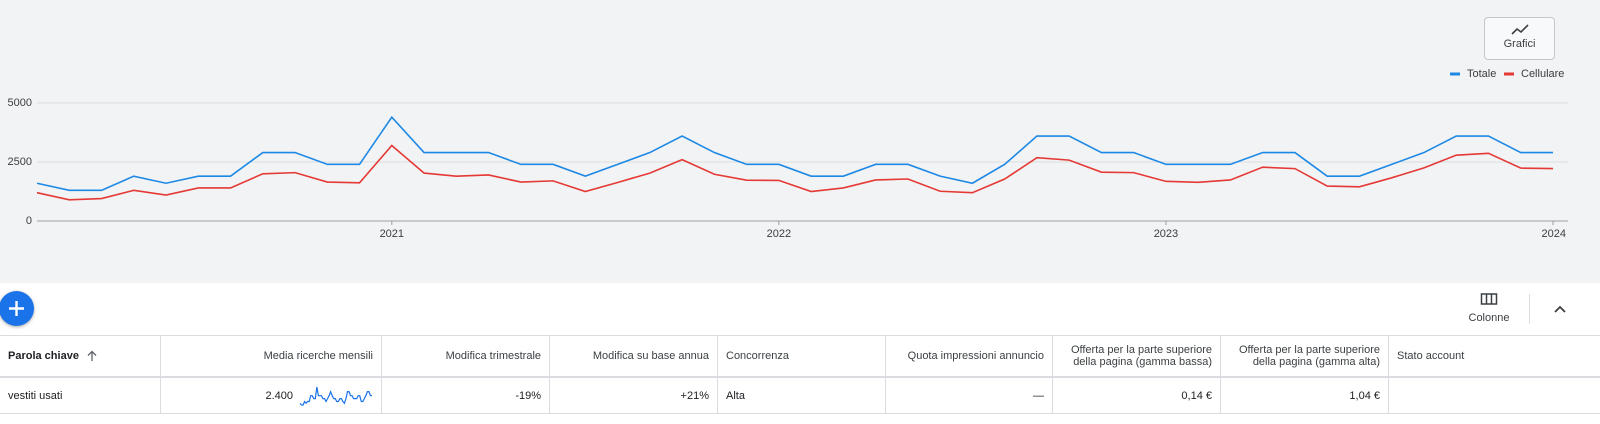  Describe the element at coordinates (1529, 309) in the screenshot. I see `divider` at that location.